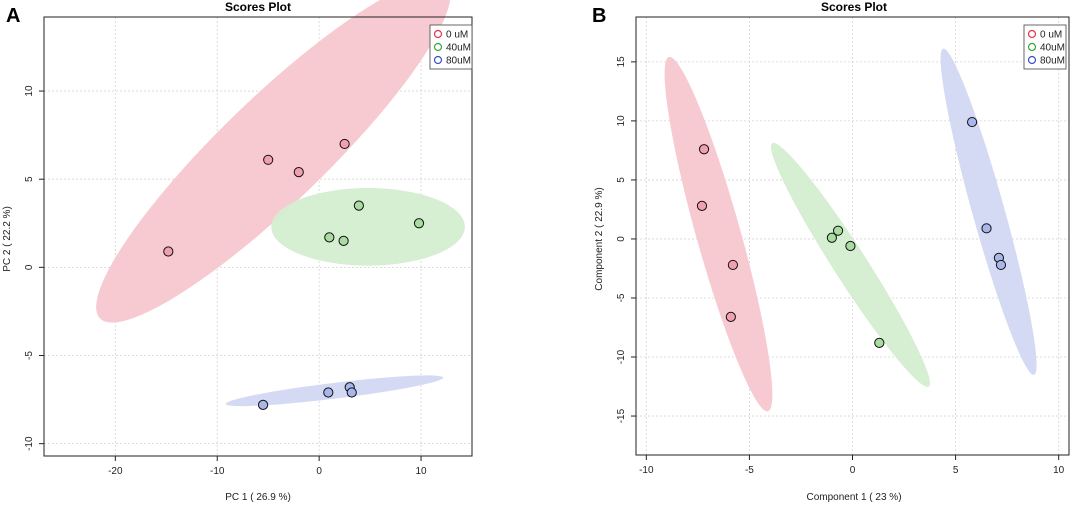 The height and width of the screenshot is (505, 1072). Describe the element at coordinates (13, 16) in the screenshot. I see `panel-letter-a: A` at that location.